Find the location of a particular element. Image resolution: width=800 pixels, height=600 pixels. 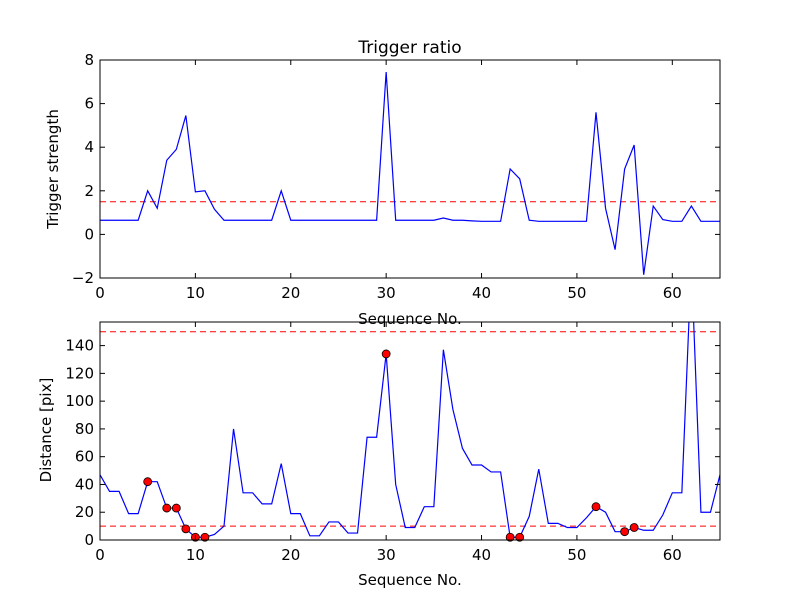

y-tick-label: 80 is located at coordinates (84, 429).